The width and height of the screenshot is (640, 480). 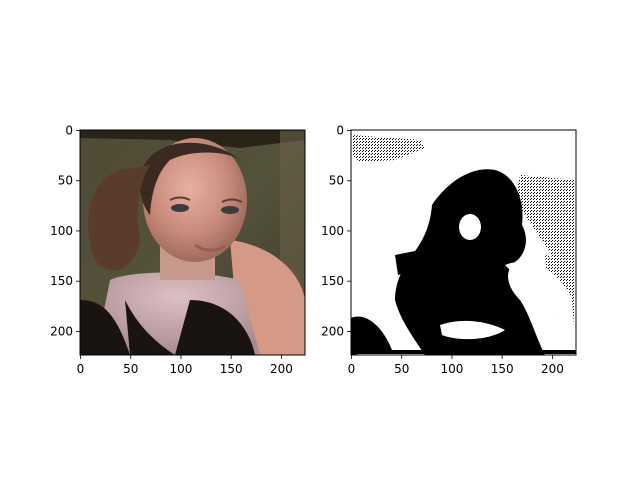 I want to click on photo-ytick-label: 0, so click(x=69, y=131).